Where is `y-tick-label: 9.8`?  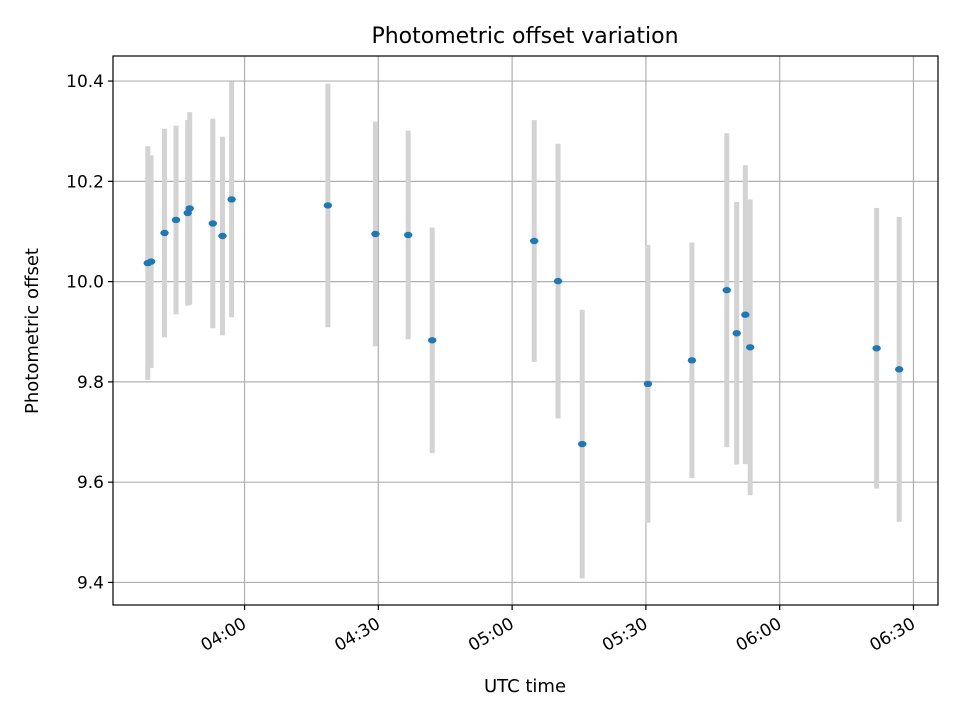
y-tick-label: 9.8 is located at coordinates (90, 383).